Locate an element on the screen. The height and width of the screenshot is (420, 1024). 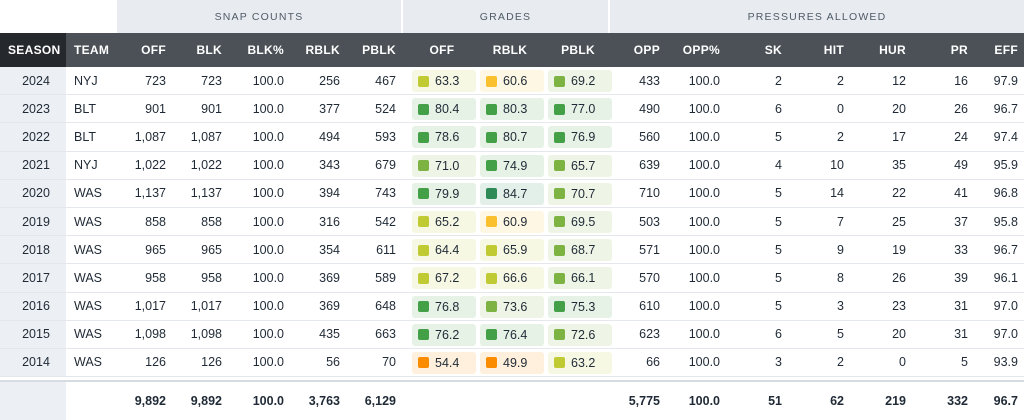
cell-pblk: 467 is located at coordinates (385, 80).